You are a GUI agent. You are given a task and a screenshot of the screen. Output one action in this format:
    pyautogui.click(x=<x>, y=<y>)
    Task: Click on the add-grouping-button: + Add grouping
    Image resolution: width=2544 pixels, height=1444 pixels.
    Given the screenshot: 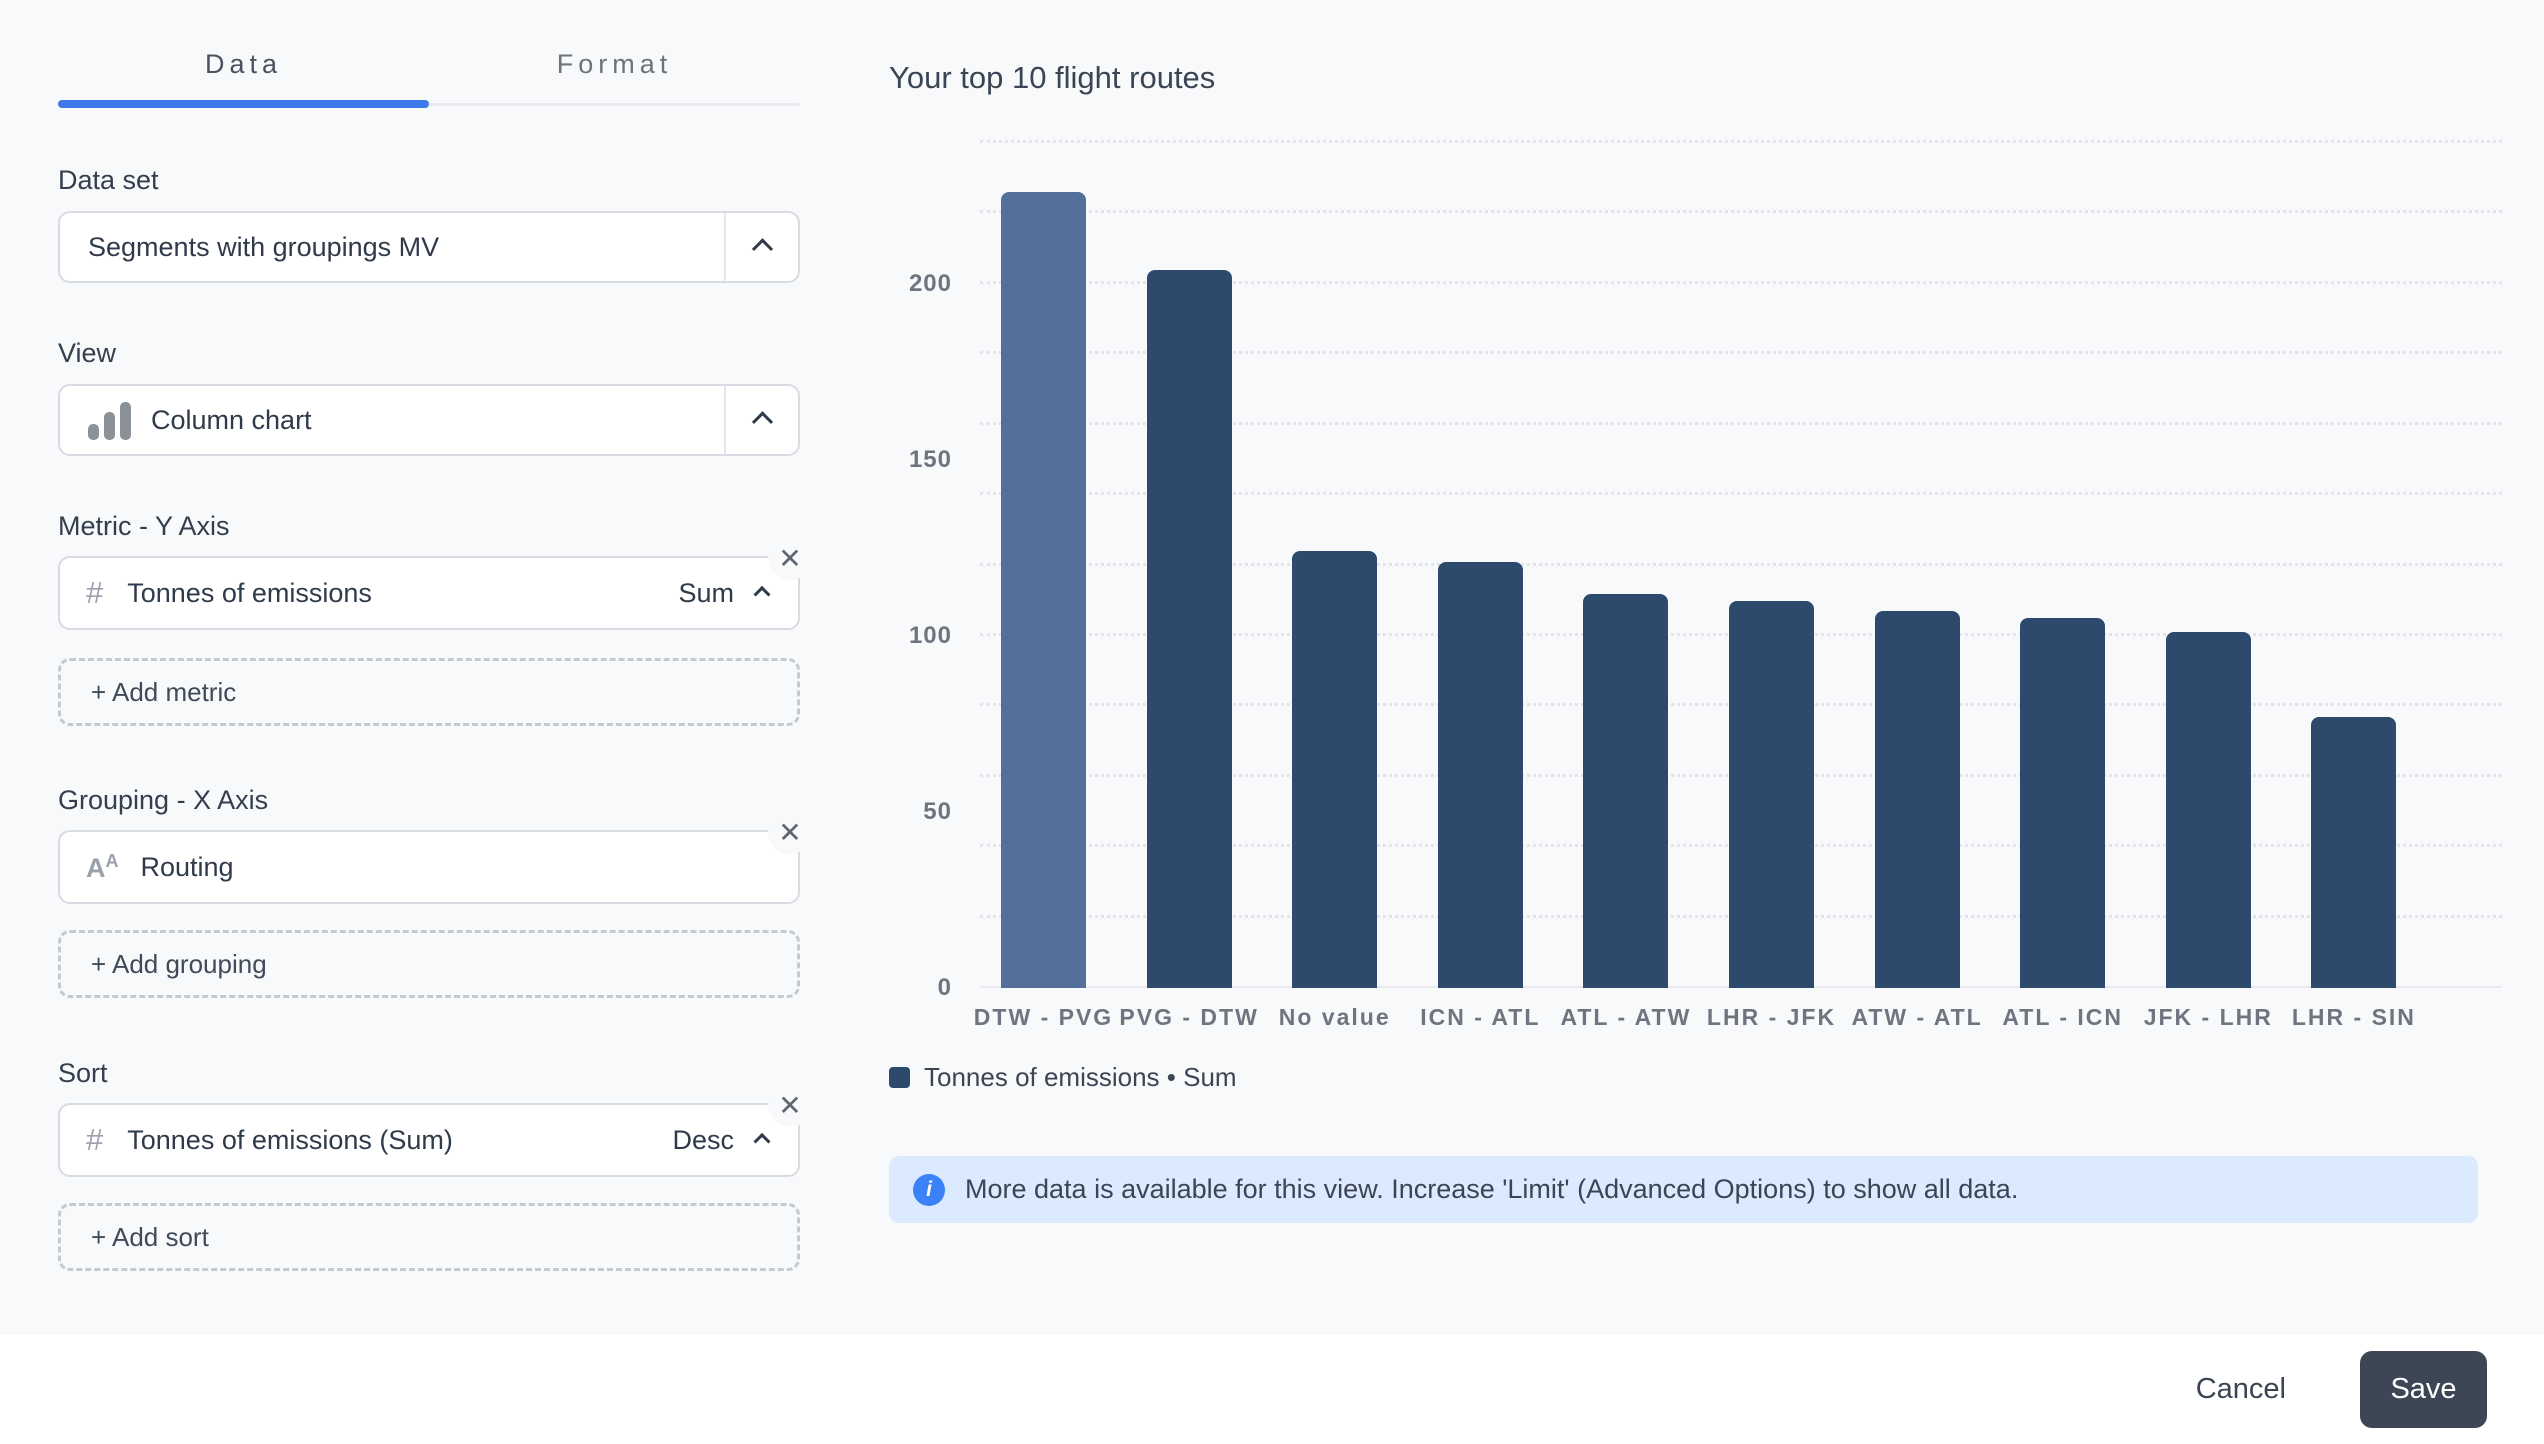 What is the action you would take?
    pyautogui.click(x=429, y=964)
    